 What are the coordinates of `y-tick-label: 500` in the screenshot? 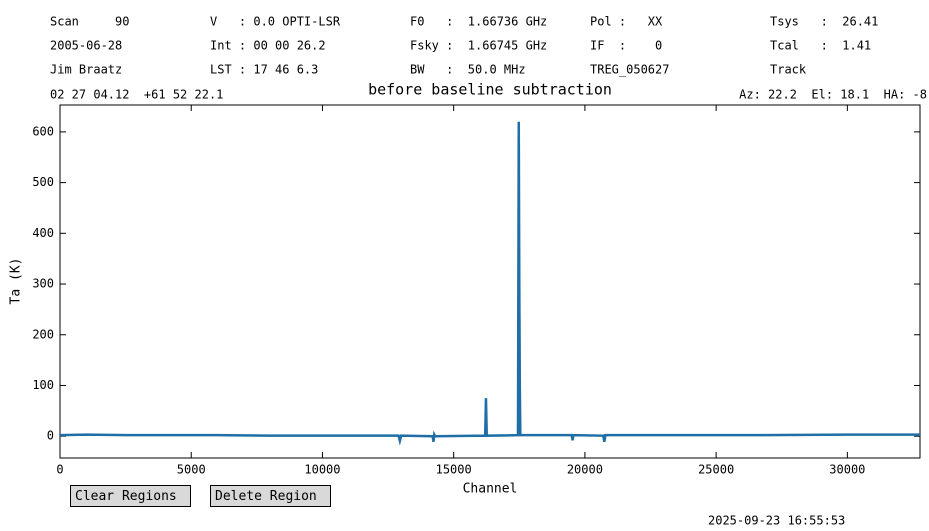 It's located at (43, 182).